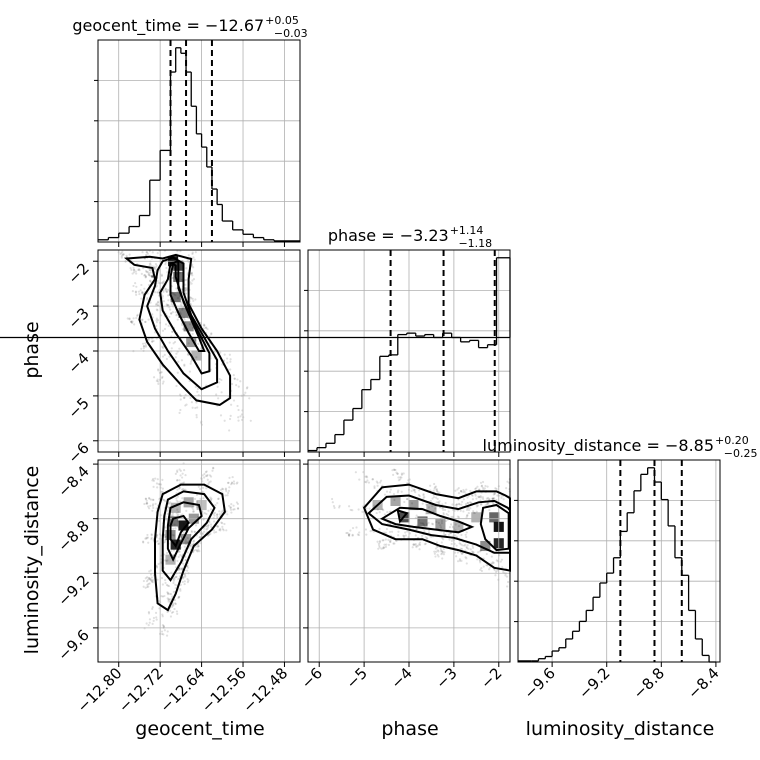 The height and width of the screenshot is (760, 760). Describe the element at coordinates (73, 481) in the screenshot. I see `ytick-label-luminosity-distance-3: −8.4` at that location.